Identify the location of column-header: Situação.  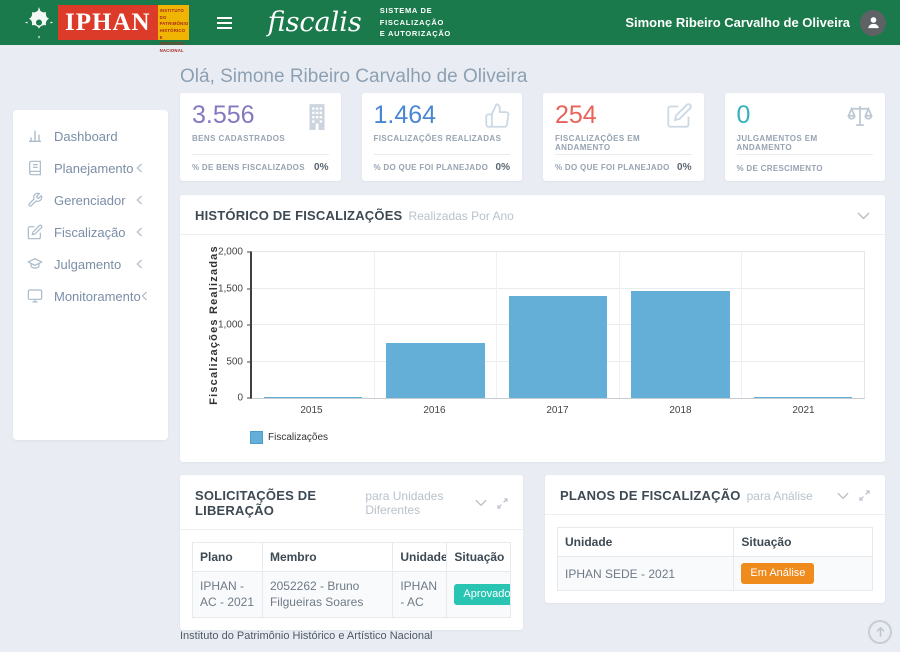
(478, 557).